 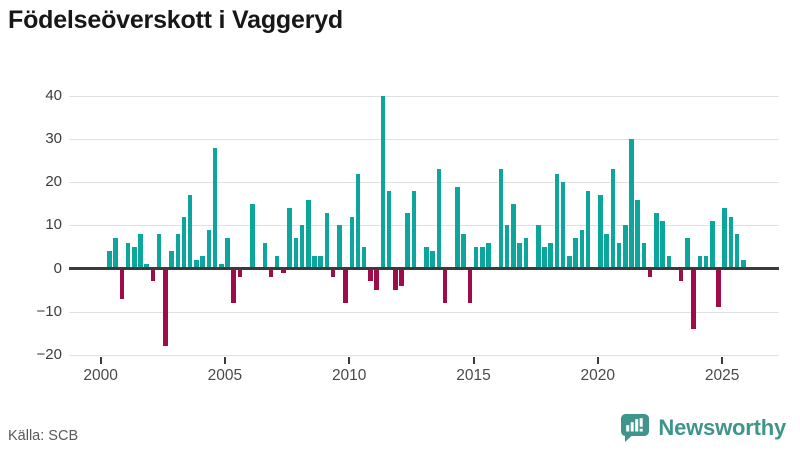 What do you see at coordinates (724, 238) in the screenshot?
I see `bar-2025-Q1` at bounding box center [724, 238].